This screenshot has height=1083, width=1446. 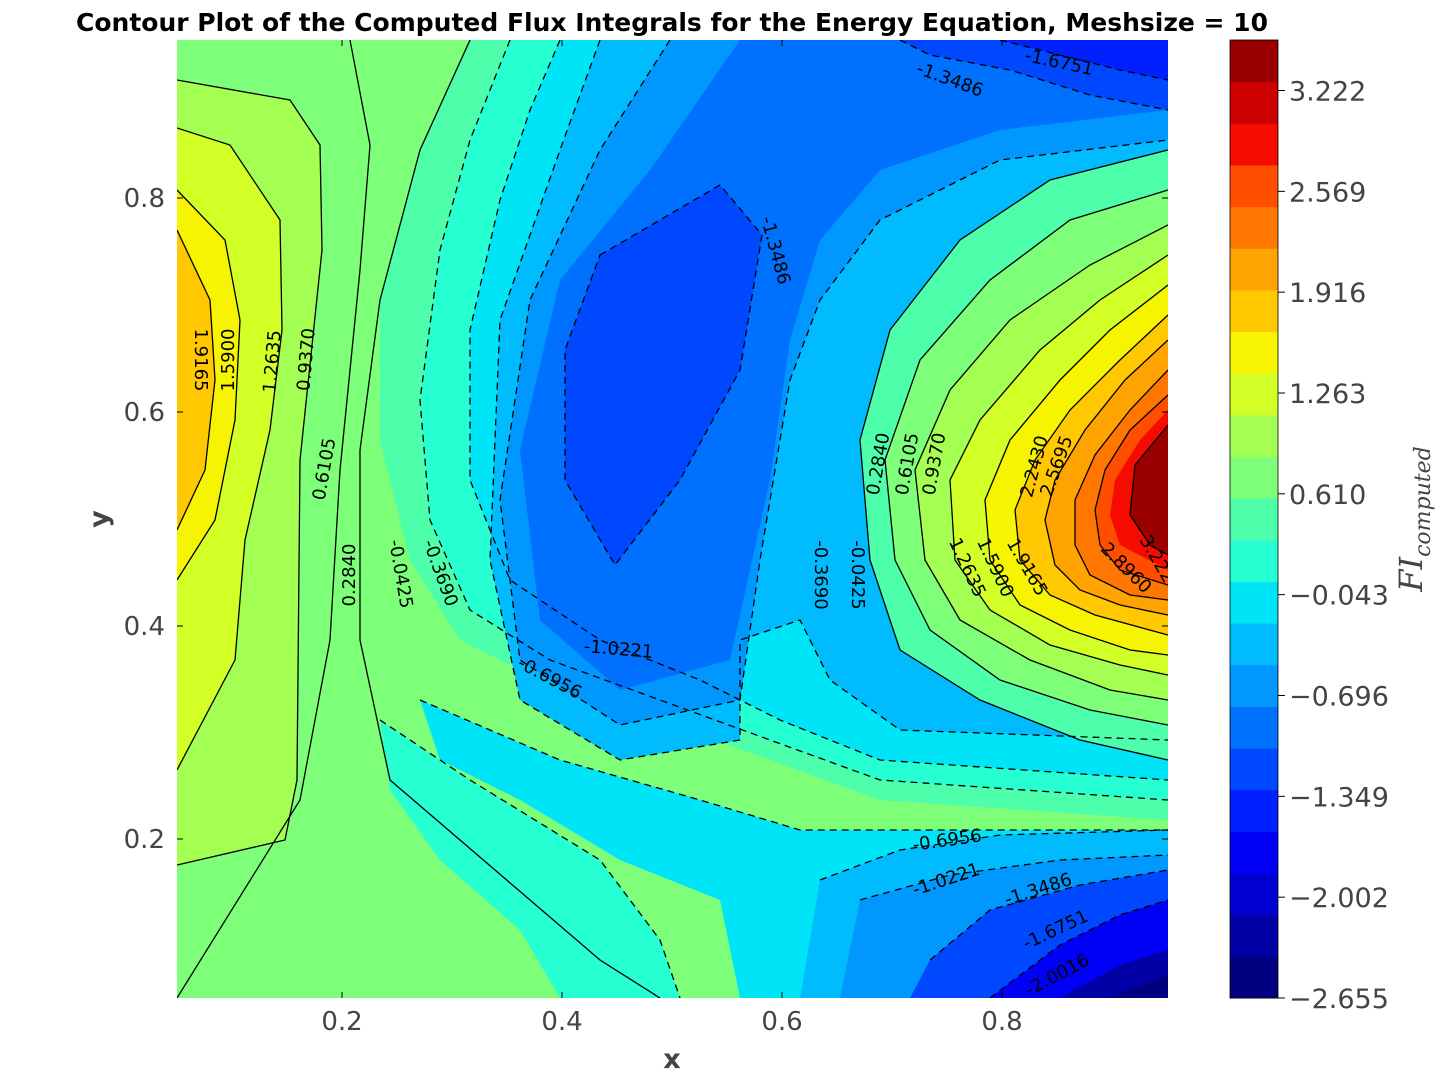 I want to click on contour-line-neg2.0016-bottom, so click(x=1078, y=948).